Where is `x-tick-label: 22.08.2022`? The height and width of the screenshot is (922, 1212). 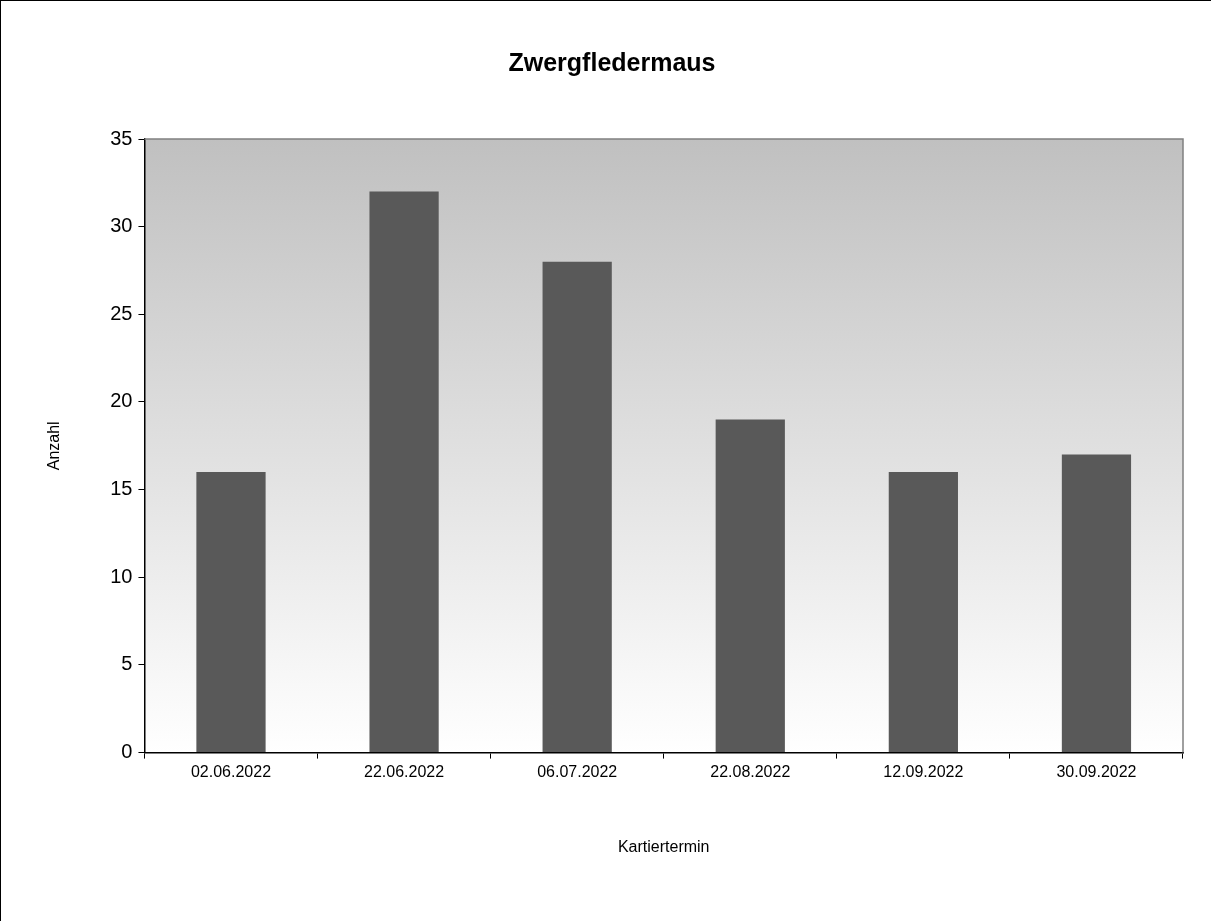 x-tick-label: 22.08.2022 is located at coordinates (750, 771).